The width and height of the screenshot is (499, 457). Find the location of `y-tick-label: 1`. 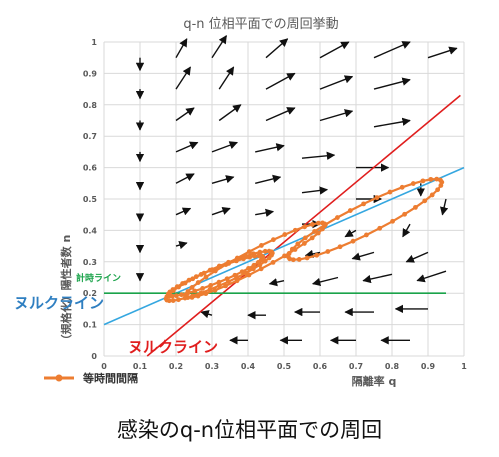

y-tick-label: 1 is located at coordinates (94, 42).